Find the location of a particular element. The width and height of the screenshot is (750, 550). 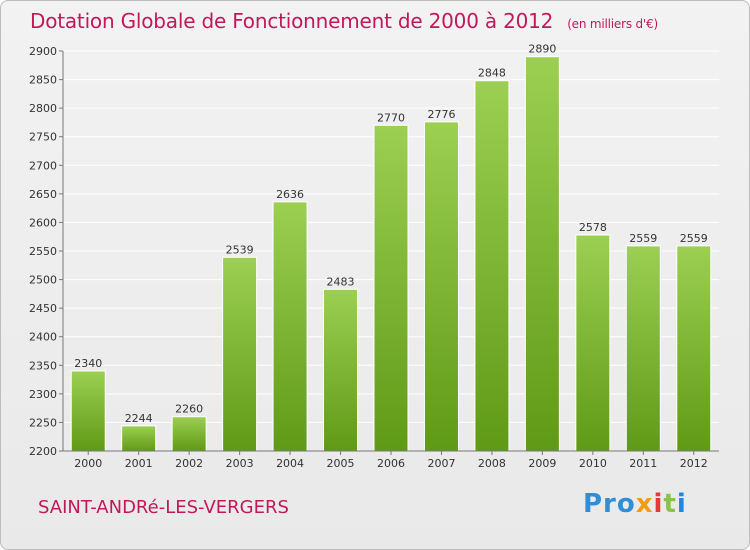

data-label-2005: 2483 is located at coordinates (341, 281).